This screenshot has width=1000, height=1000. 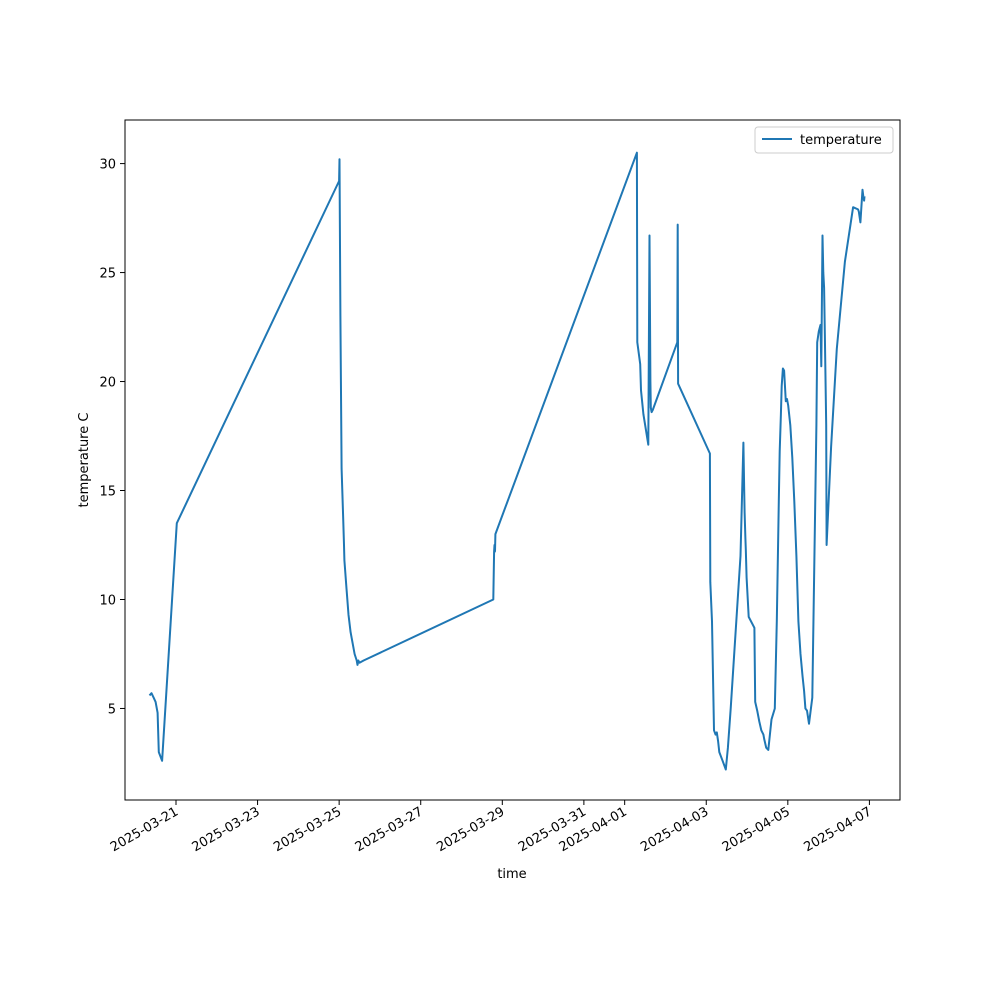 What do you see at coordinates (470, 829) in the screenshot?
I see `x-tick-label: 2025-03-29` at bounding box center [470, 829].